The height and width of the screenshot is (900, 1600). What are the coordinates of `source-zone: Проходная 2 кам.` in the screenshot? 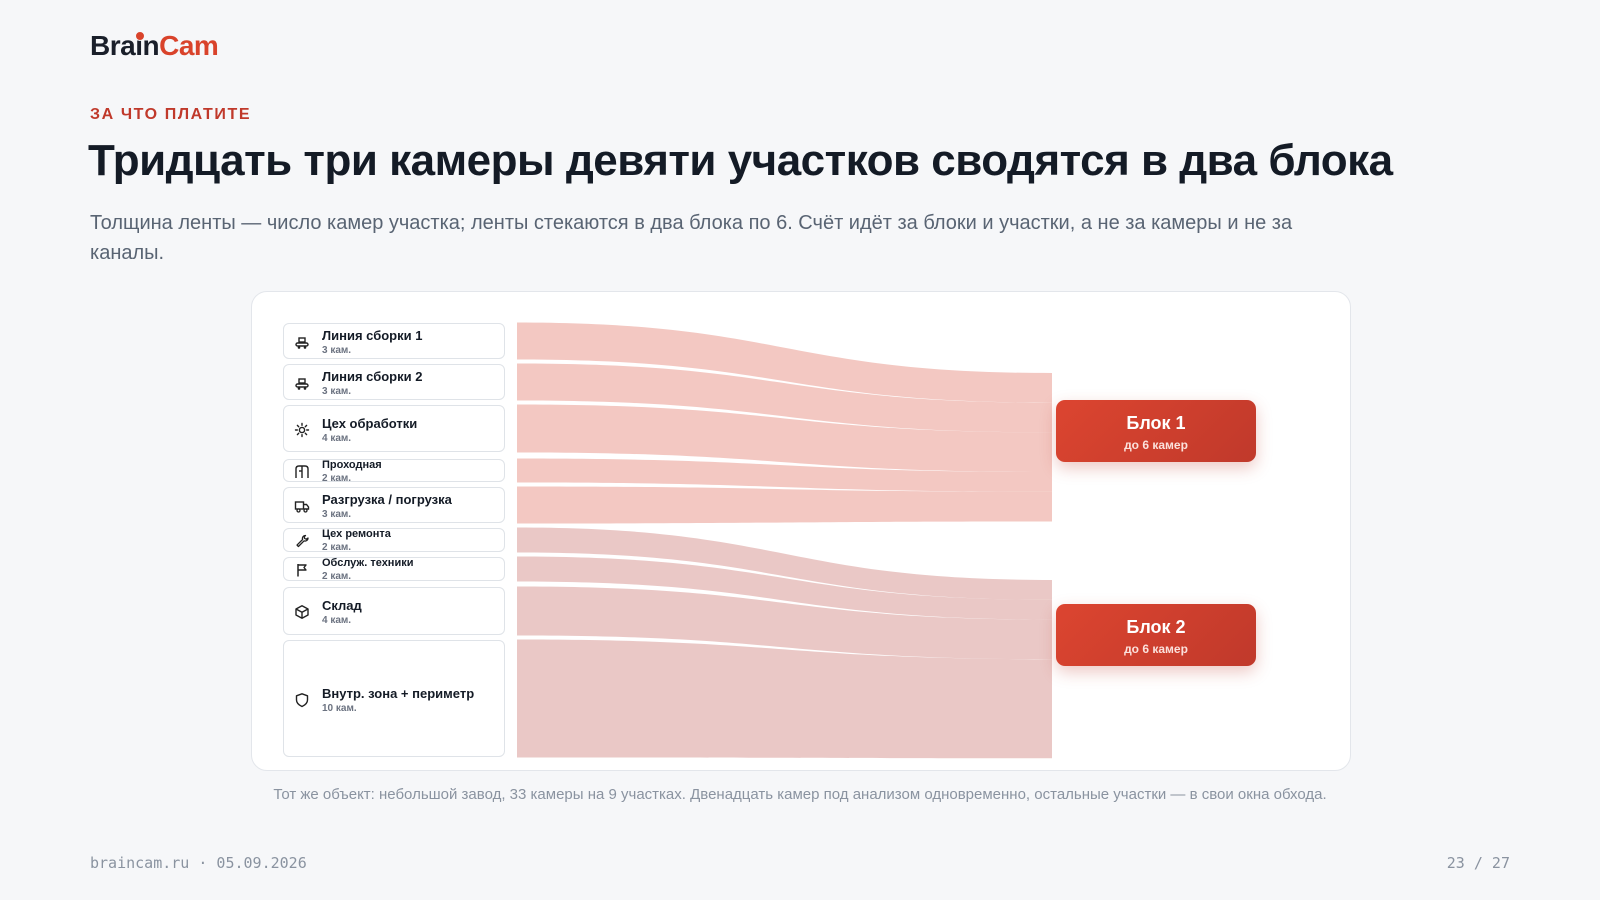 It's located at (394, 471).